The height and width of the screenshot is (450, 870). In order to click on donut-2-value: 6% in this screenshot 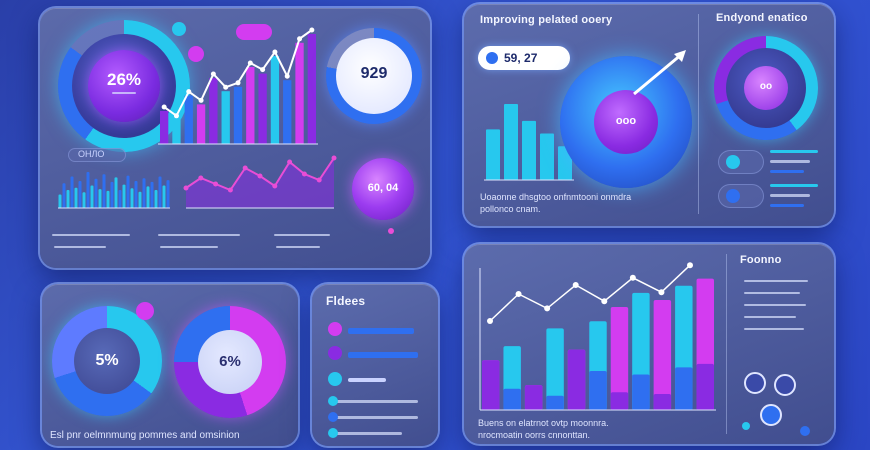, I will do `click(230, 361)`.